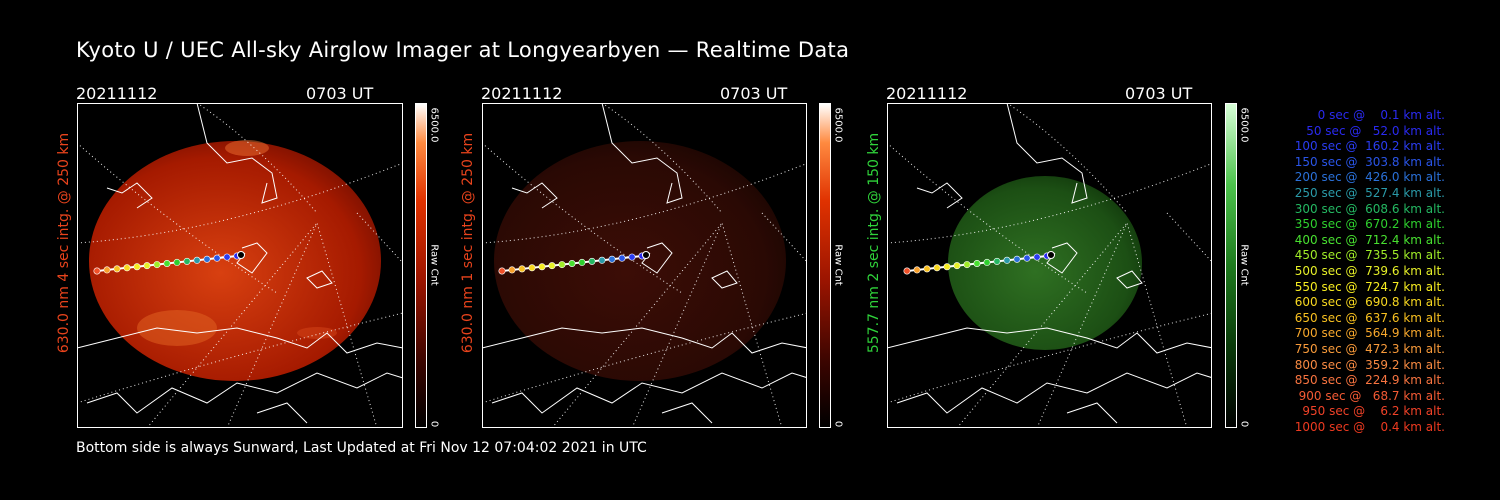 Image resolution: width=1500 pixels, height=500 pixels. Describe the element at coordinates (1367, 255) in the screenshot. I see `legend-row: 450 sec @ 735.5 km alt.` at that location.